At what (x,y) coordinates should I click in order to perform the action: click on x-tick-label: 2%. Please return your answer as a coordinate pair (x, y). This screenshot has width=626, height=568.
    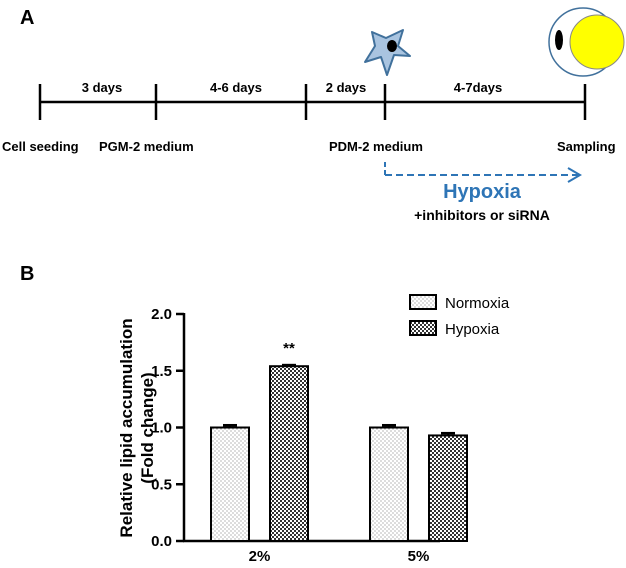
    Looking at the image, I should click on (260, 556).